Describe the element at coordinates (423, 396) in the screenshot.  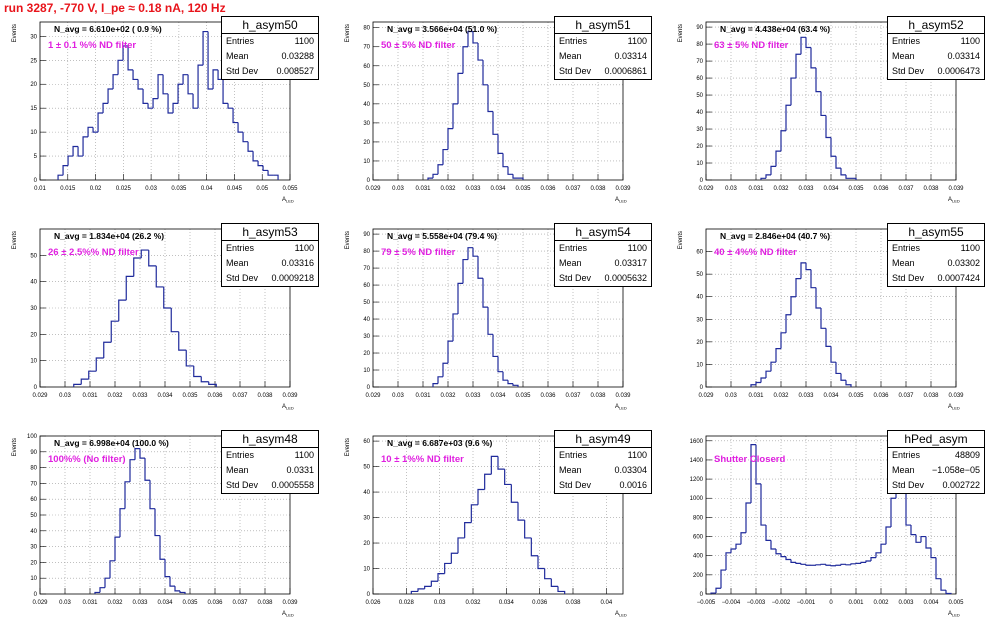
I see `x-tick-label: 0.031` at that location.